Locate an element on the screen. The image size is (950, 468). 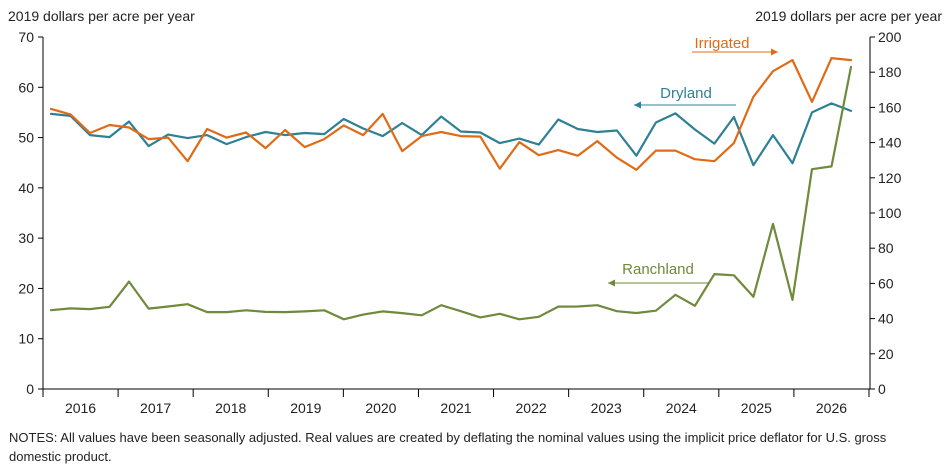
right-tick-label: 120 is located at coordinates (890, 178).